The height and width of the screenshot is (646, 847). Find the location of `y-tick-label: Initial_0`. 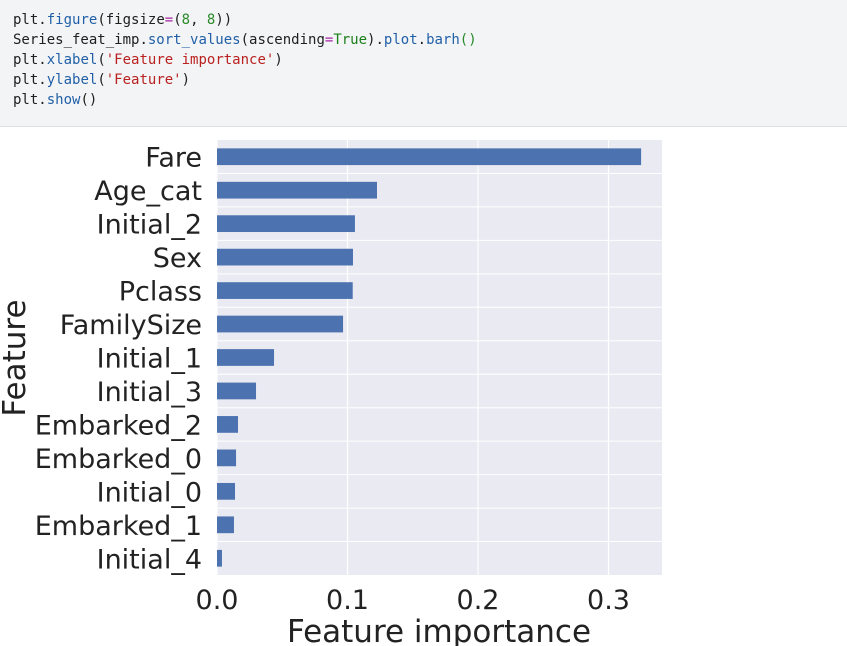

y-tick-label: Initial_0 is located at coordinates (149, 492).